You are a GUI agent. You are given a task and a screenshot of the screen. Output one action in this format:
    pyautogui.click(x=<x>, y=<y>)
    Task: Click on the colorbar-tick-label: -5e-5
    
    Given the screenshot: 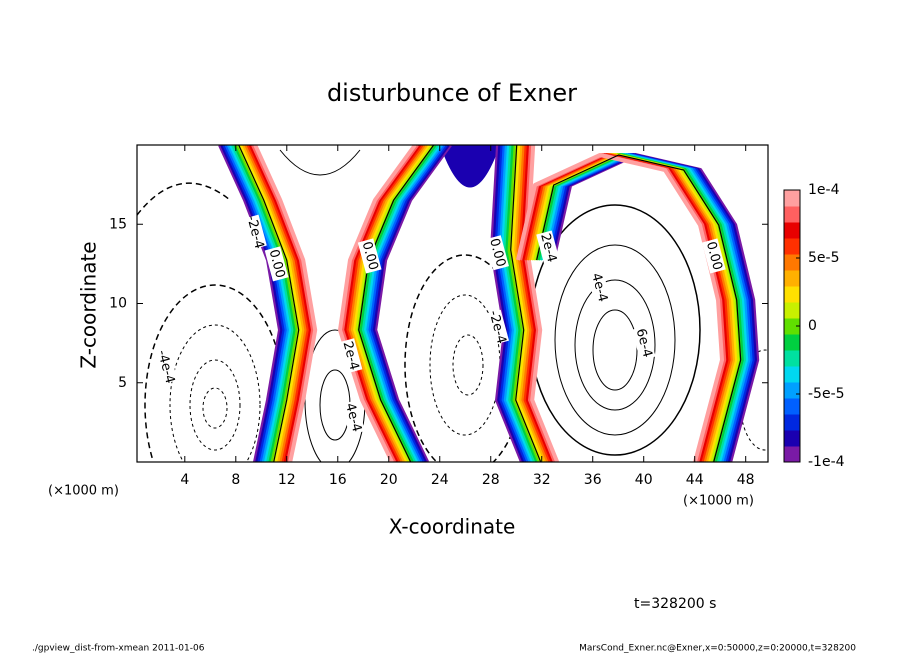 What is the action you would take?
    pyautogui.click(x=826, y=394)
    